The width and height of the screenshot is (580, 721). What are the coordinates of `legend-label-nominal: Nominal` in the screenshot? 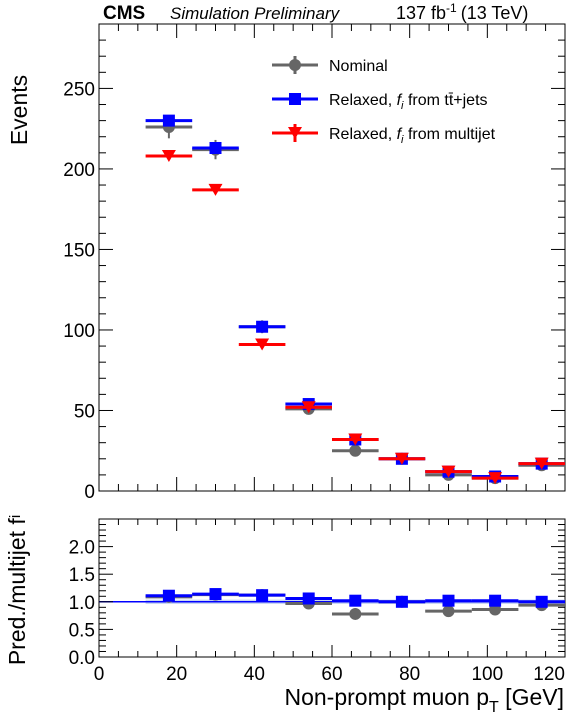 It's located at (358, 66).